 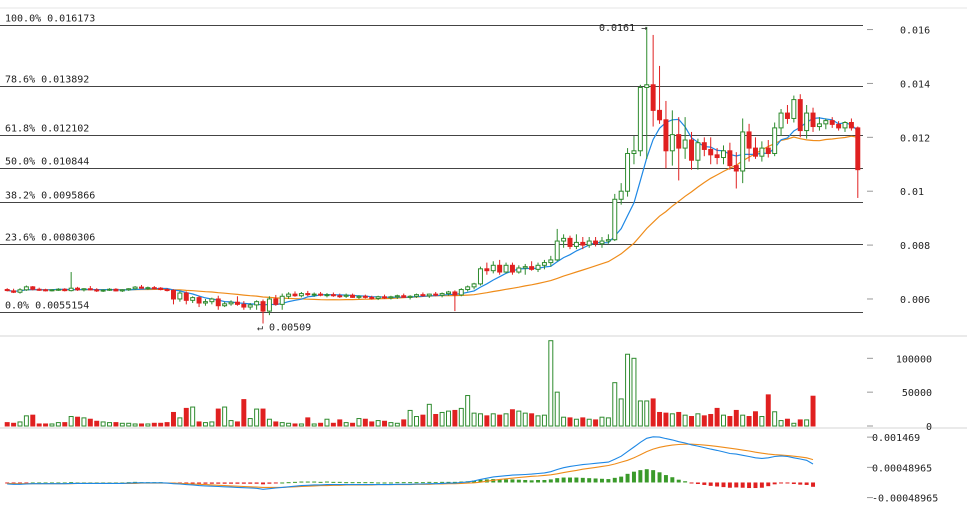 I want to click on macd-line, so click(x=410, y=463).